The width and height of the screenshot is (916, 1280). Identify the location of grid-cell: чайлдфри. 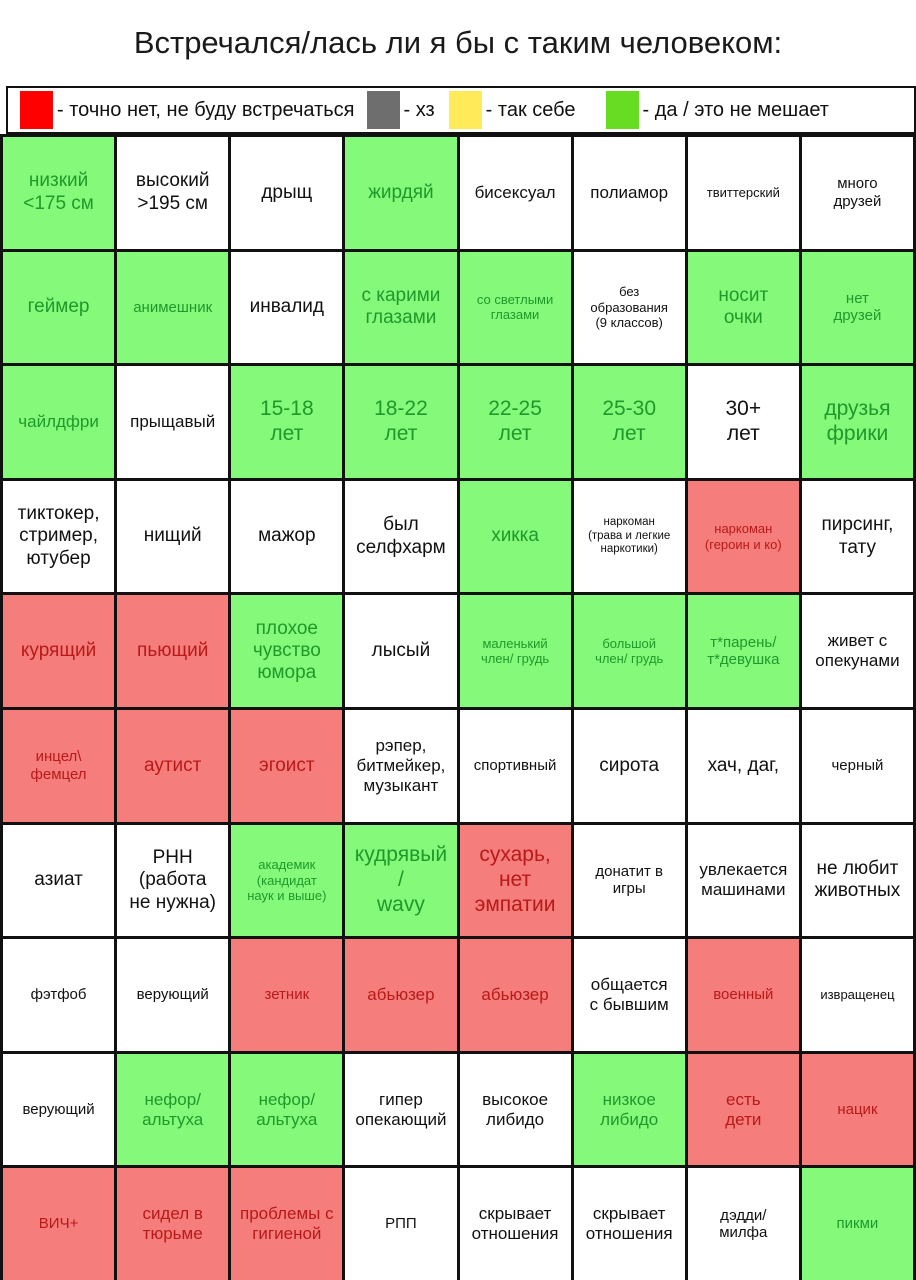
(59, 422).